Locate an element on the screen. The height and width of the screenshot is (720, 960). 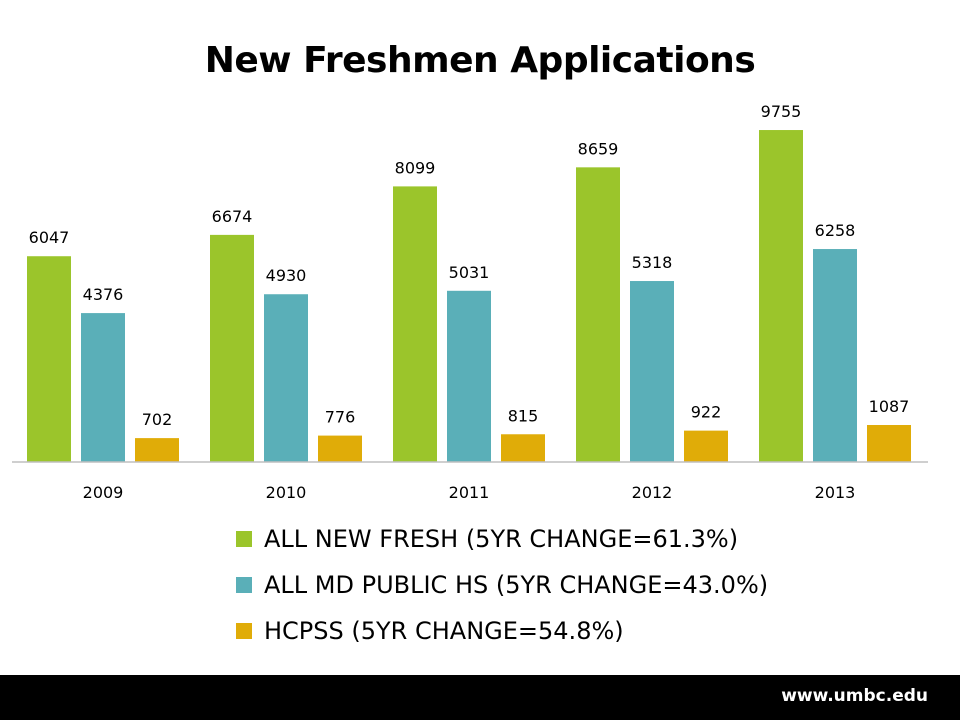
data-label-all-new-fresh-2012: 8659 is located at coordinates (598, 148).